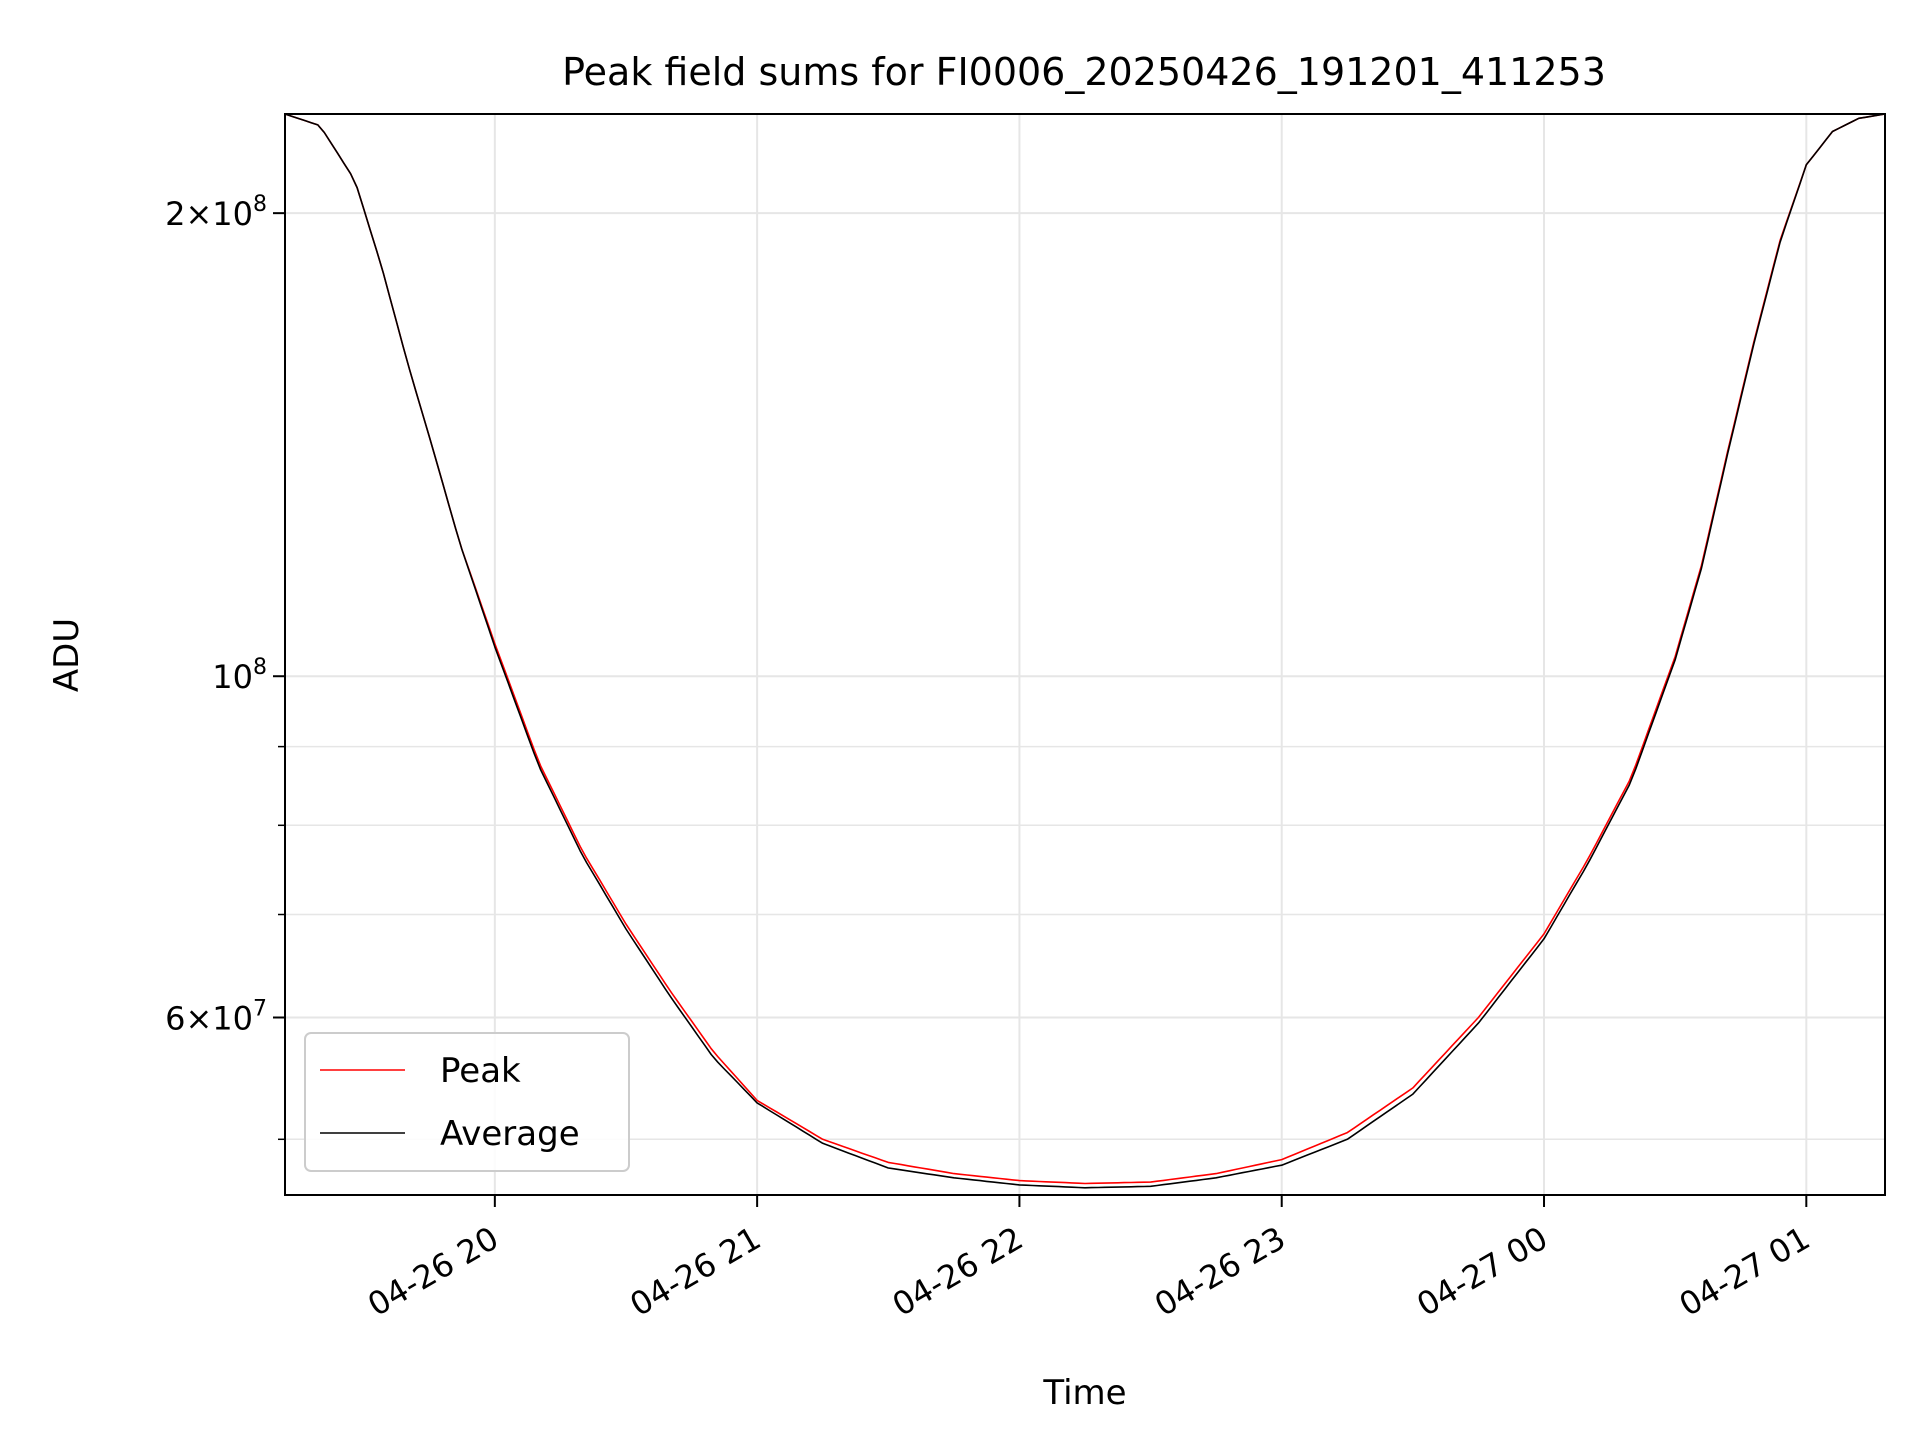  Describe the element at coordinates (510, 1134) in the screenshot. I see `legend-label-average: Average` at that location.